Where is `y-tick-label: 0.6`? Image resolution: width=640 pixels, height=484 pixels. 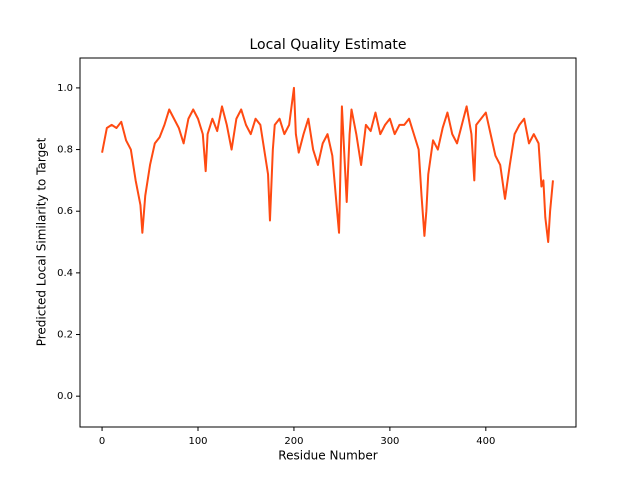 y-tick-label: 0.6 is located at coordinates (65, 211).